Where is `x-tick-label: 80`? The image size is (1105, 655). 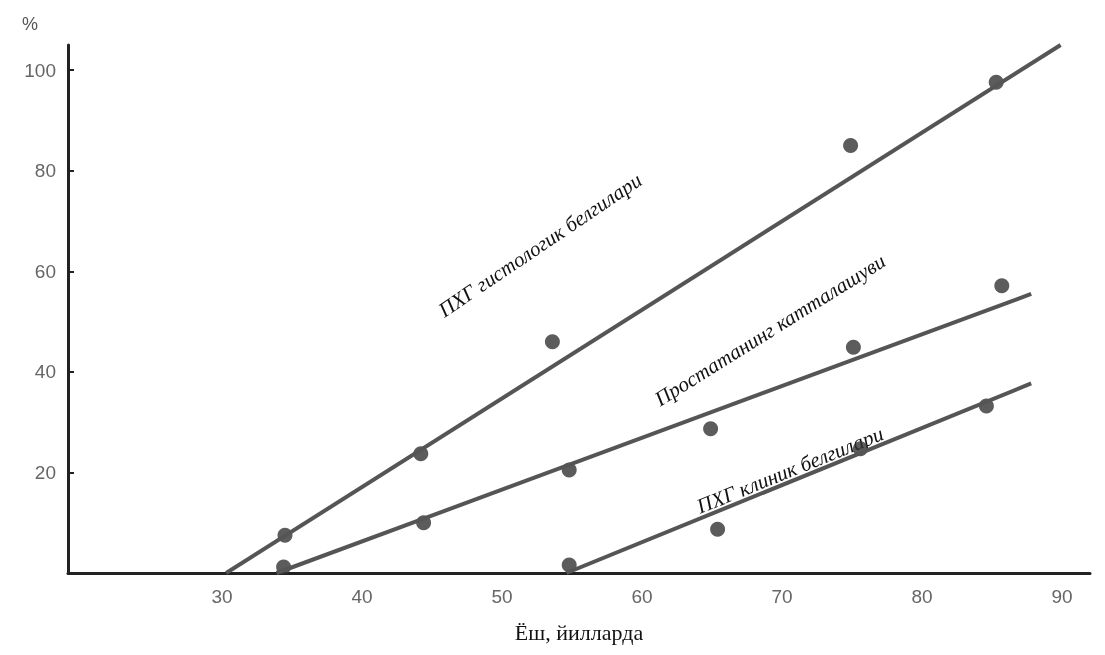
x-tick-label: 80 is located at coordinates (922, 596).